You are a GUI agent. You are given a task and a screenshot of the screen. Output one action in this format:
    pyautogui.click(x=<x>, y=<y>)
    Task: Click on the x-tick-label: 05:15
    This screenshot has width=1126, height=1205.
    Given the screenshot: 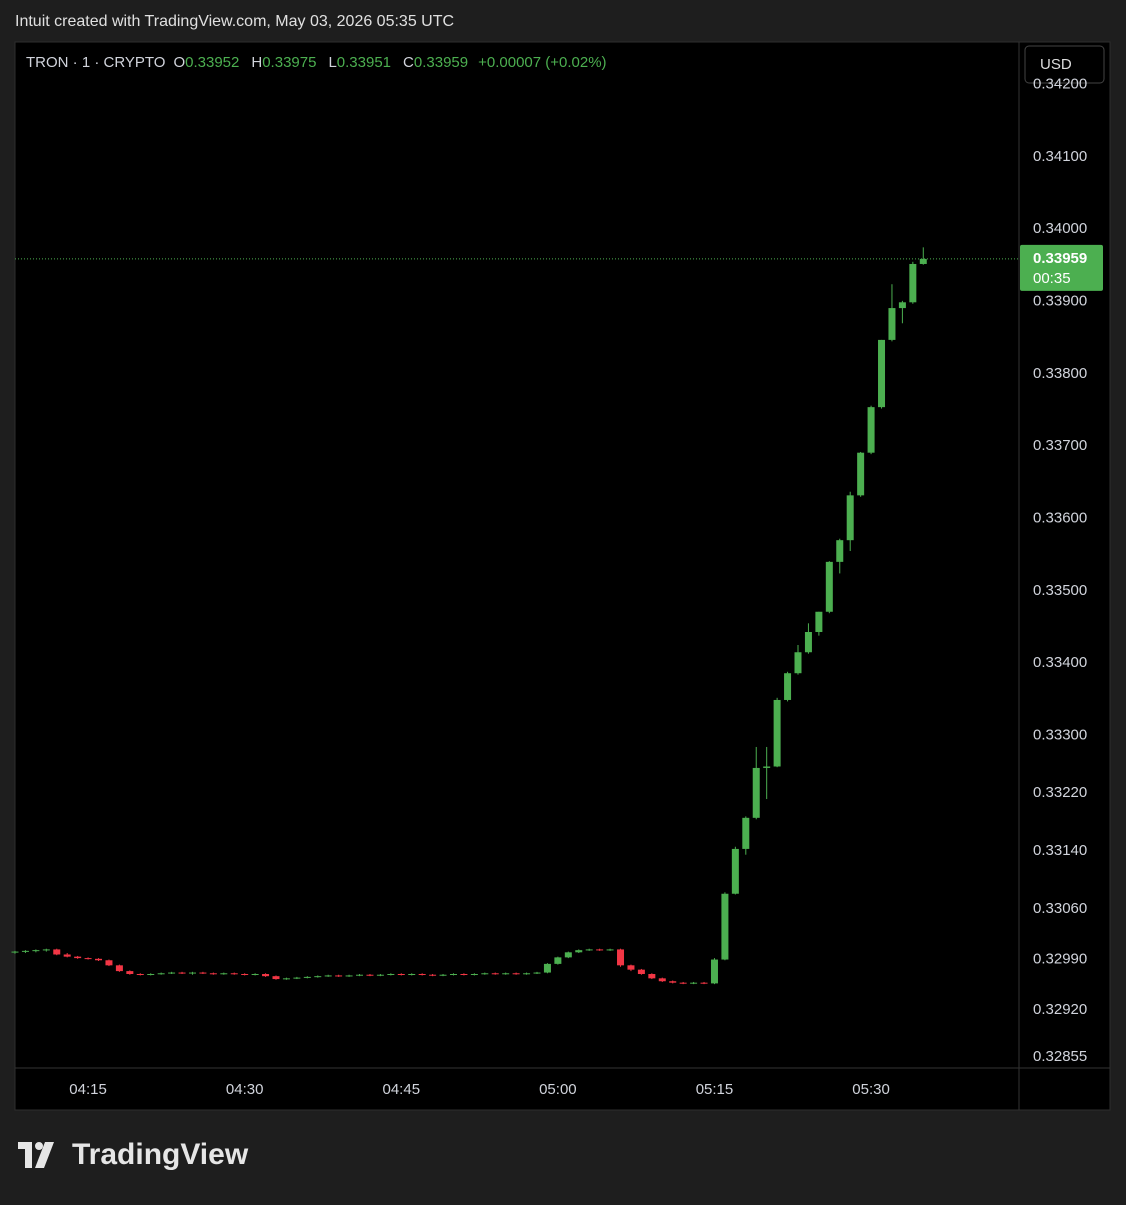 What is the action you would take?
    pyautogui.click(x=715, y=1089)
    